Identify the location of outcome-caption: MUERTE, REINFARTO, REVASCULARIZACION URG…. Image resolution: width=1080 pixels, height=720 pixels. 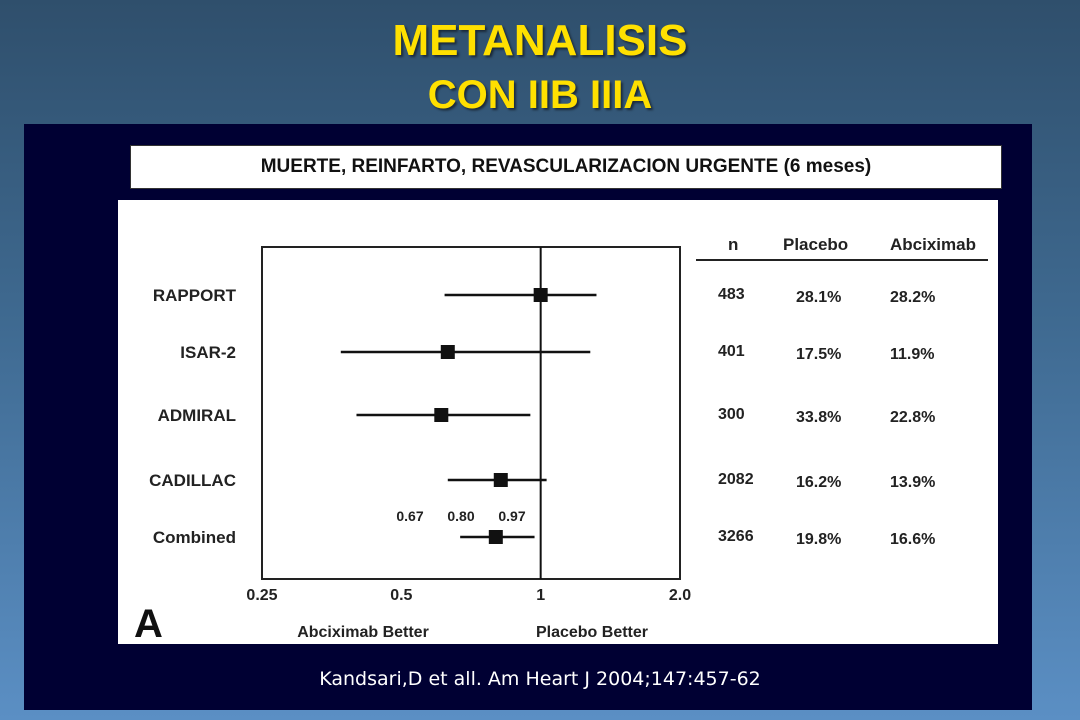
(566, 167).